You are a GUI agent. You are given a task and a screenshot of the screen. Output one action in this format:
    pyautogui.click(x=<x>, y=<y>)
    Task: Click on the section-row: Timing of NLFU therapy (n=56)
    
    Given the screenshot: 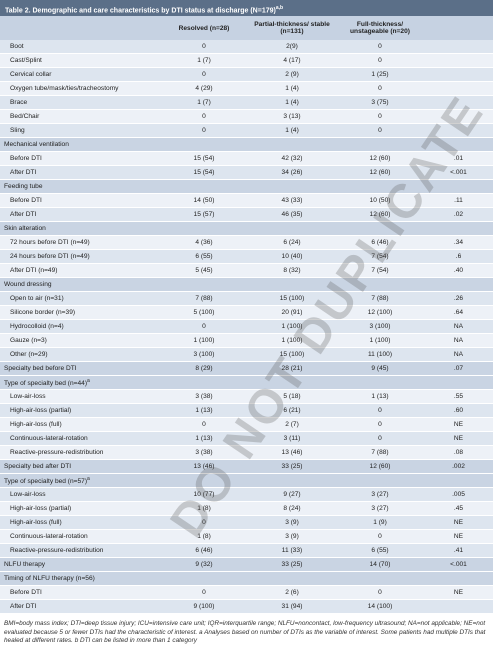 What is the action you would take?
    pyautogui.click(x=246, y=578)
    